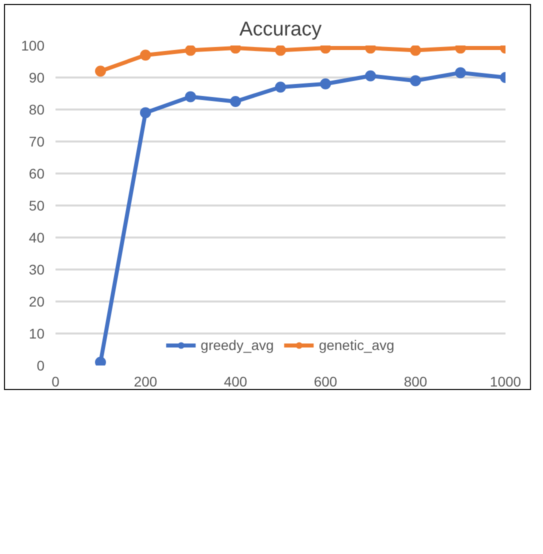  What do you see at coordinates (56, 382) in the screenshot?
I see `x-tick-label: 0` at bounding box center [56, 382].